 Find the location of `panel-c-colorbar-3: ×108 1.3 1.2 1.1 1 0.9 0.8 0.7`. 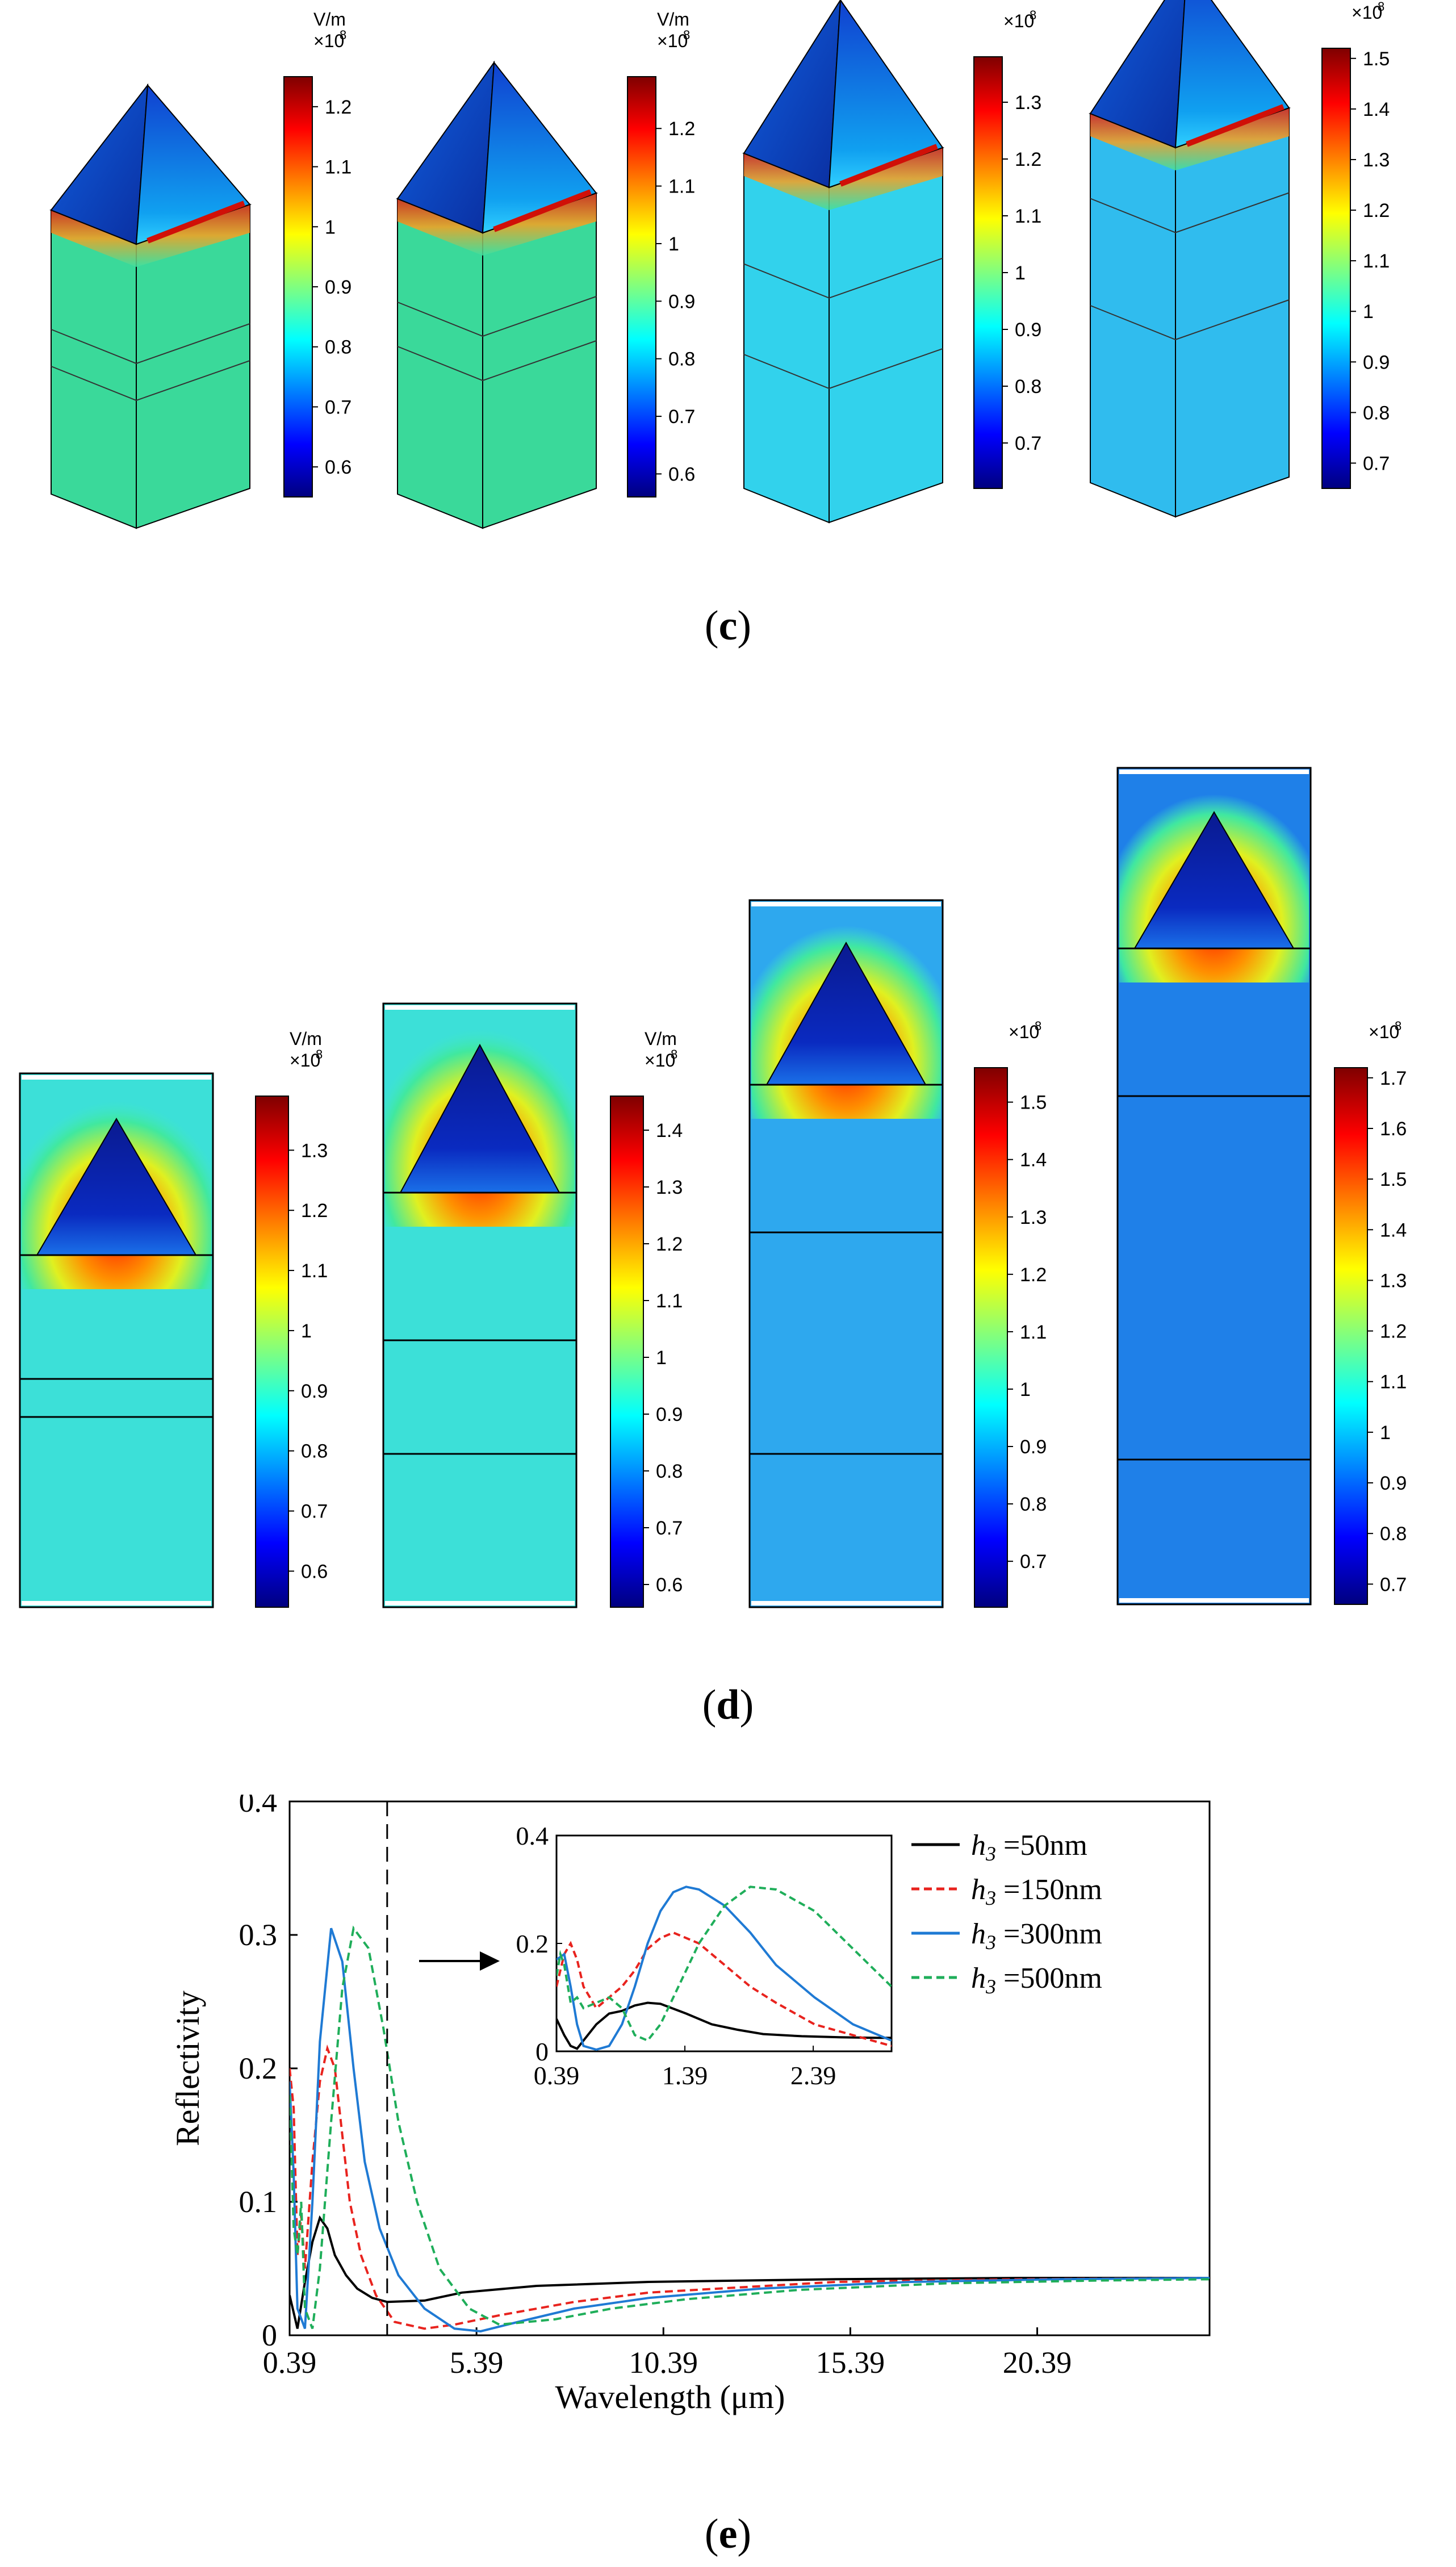

panel-c-colorbar-3: ×108 1.3 1.2 1.1 1 0.9 0.8 0.7 is located at coordinates (1007, 249).